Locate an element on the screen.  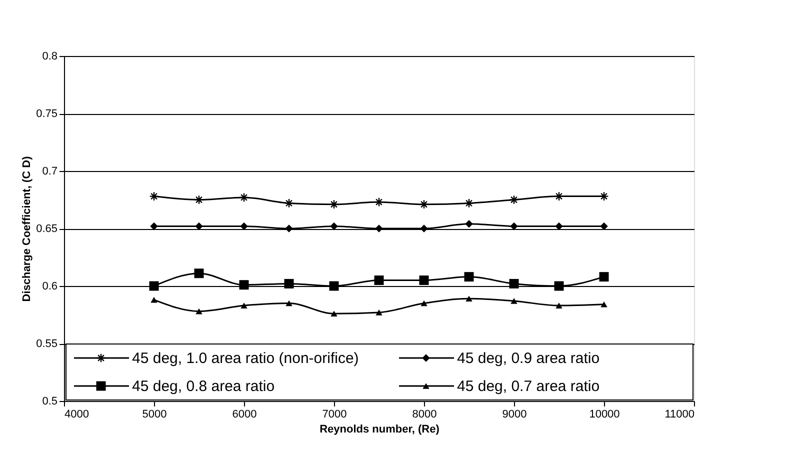
y-axis-title: Discharge Coefficient, (C D) is located at coordinates (27, 229).